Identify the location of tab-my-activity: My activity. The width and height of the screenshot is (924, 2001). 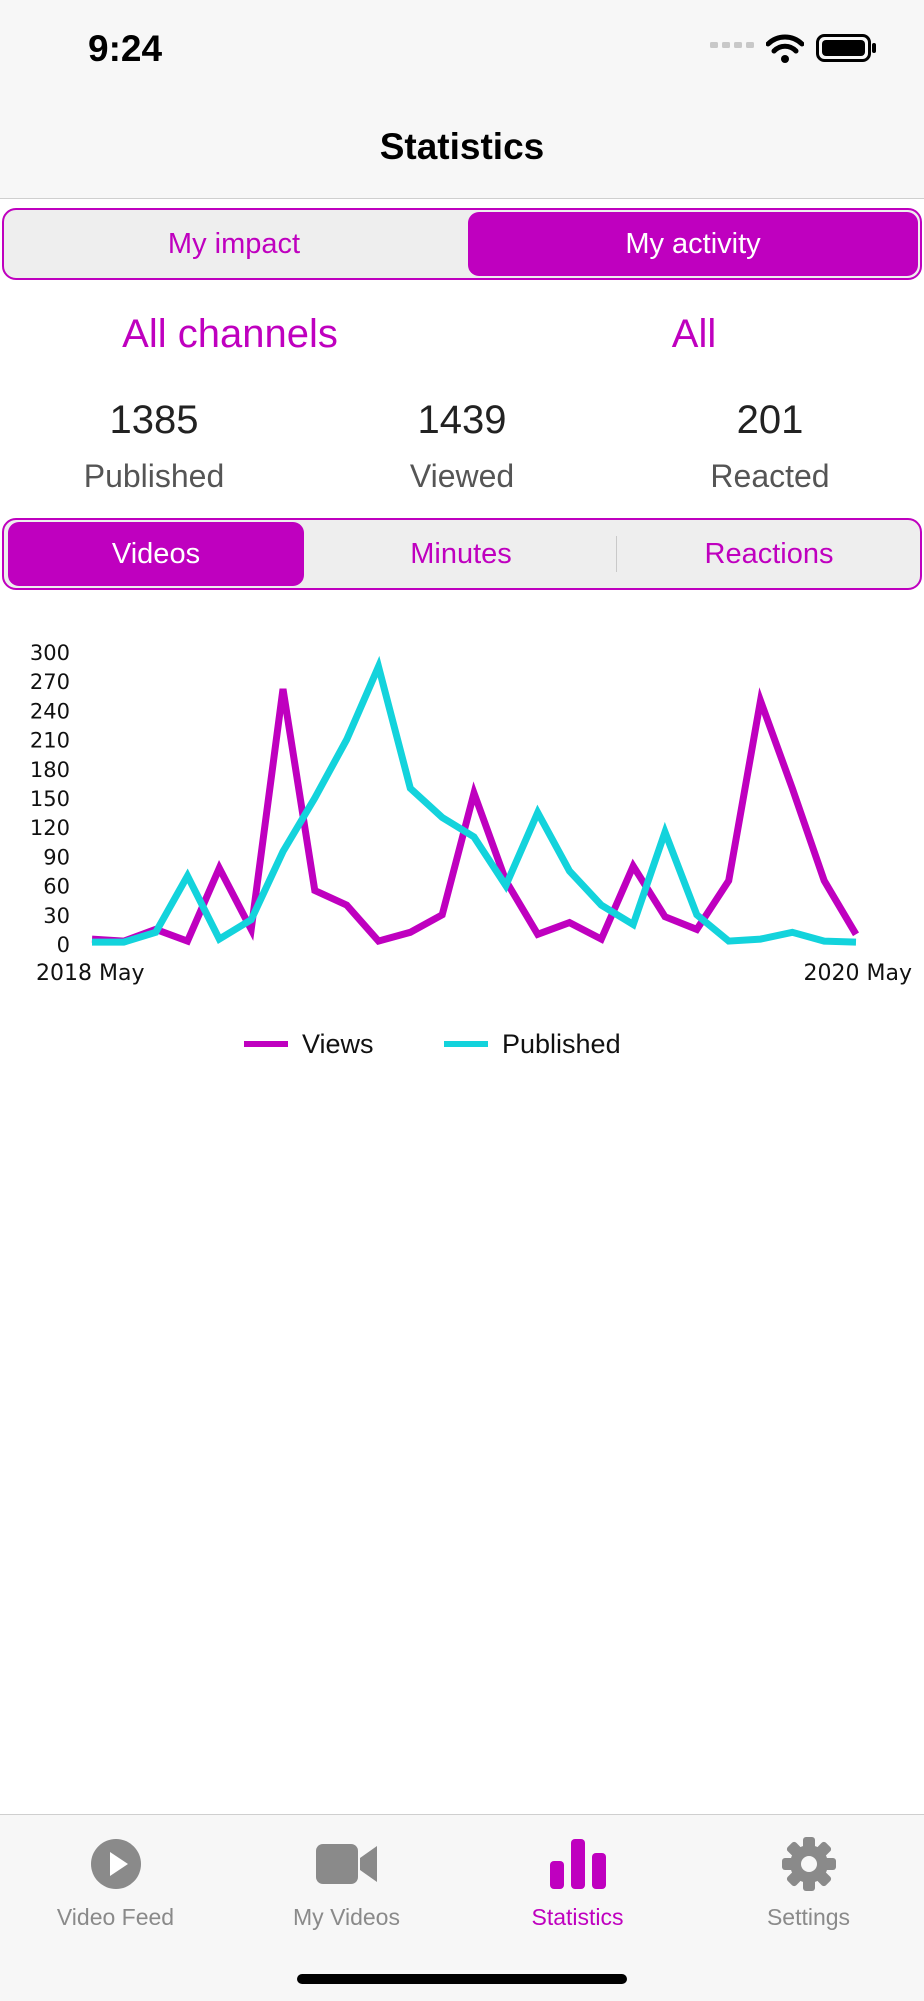
(693, 244).